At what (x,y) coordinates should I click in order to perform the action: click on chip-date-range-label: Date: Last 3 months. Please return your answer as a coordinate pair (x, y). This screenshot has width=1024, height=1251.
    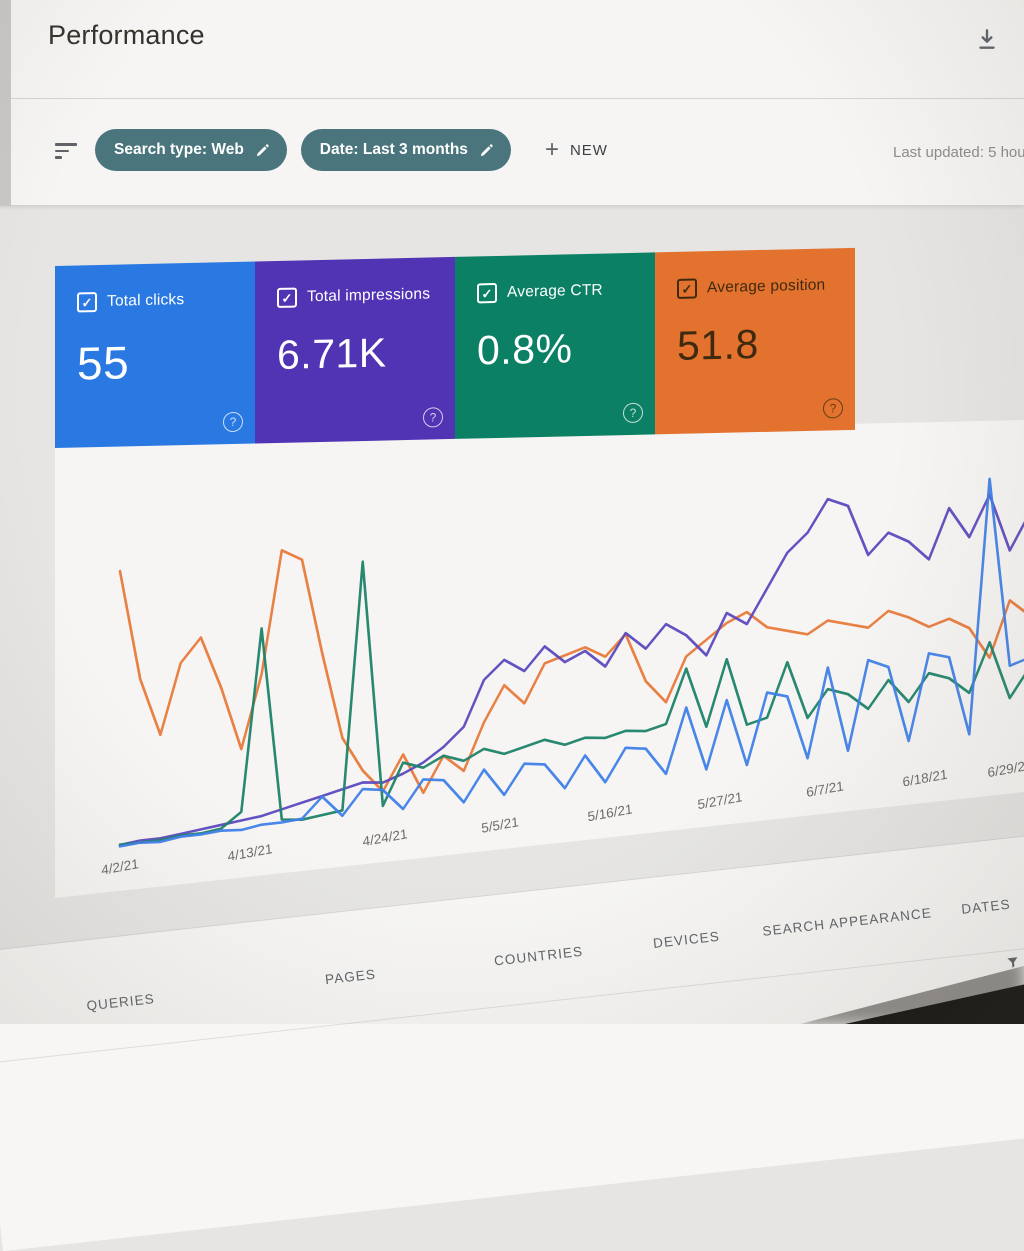
    Looking at the image, I should click on (393, 149).